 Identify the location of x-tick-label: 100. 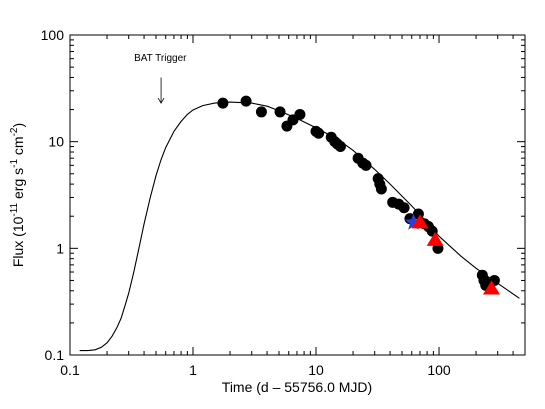
(439, 370).